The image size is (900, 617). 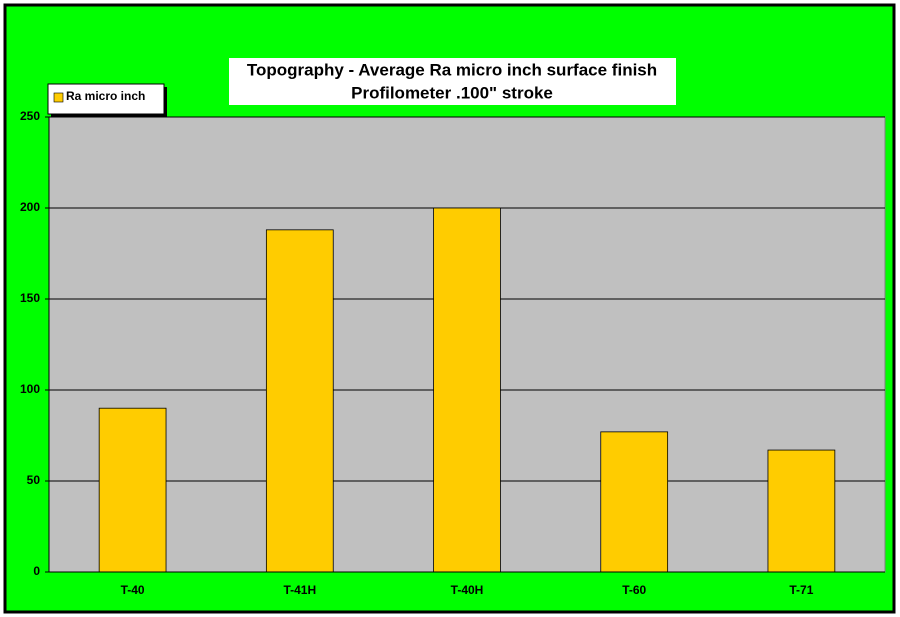 I want to click on chart-subtitle: Profilometer .100" stroke, so click(x=452, y=92).